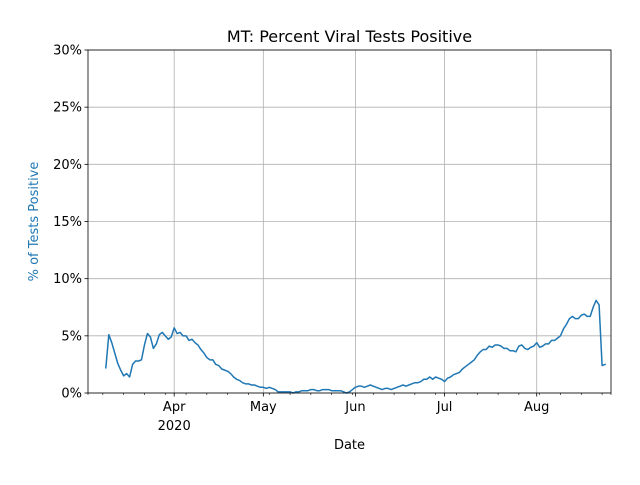 Image resolution: width=640 pixels, height=485 pixels. Describe the element at coordinates (536, 407) in the screenshot. I see `x-tick-label: Aug` at that location.